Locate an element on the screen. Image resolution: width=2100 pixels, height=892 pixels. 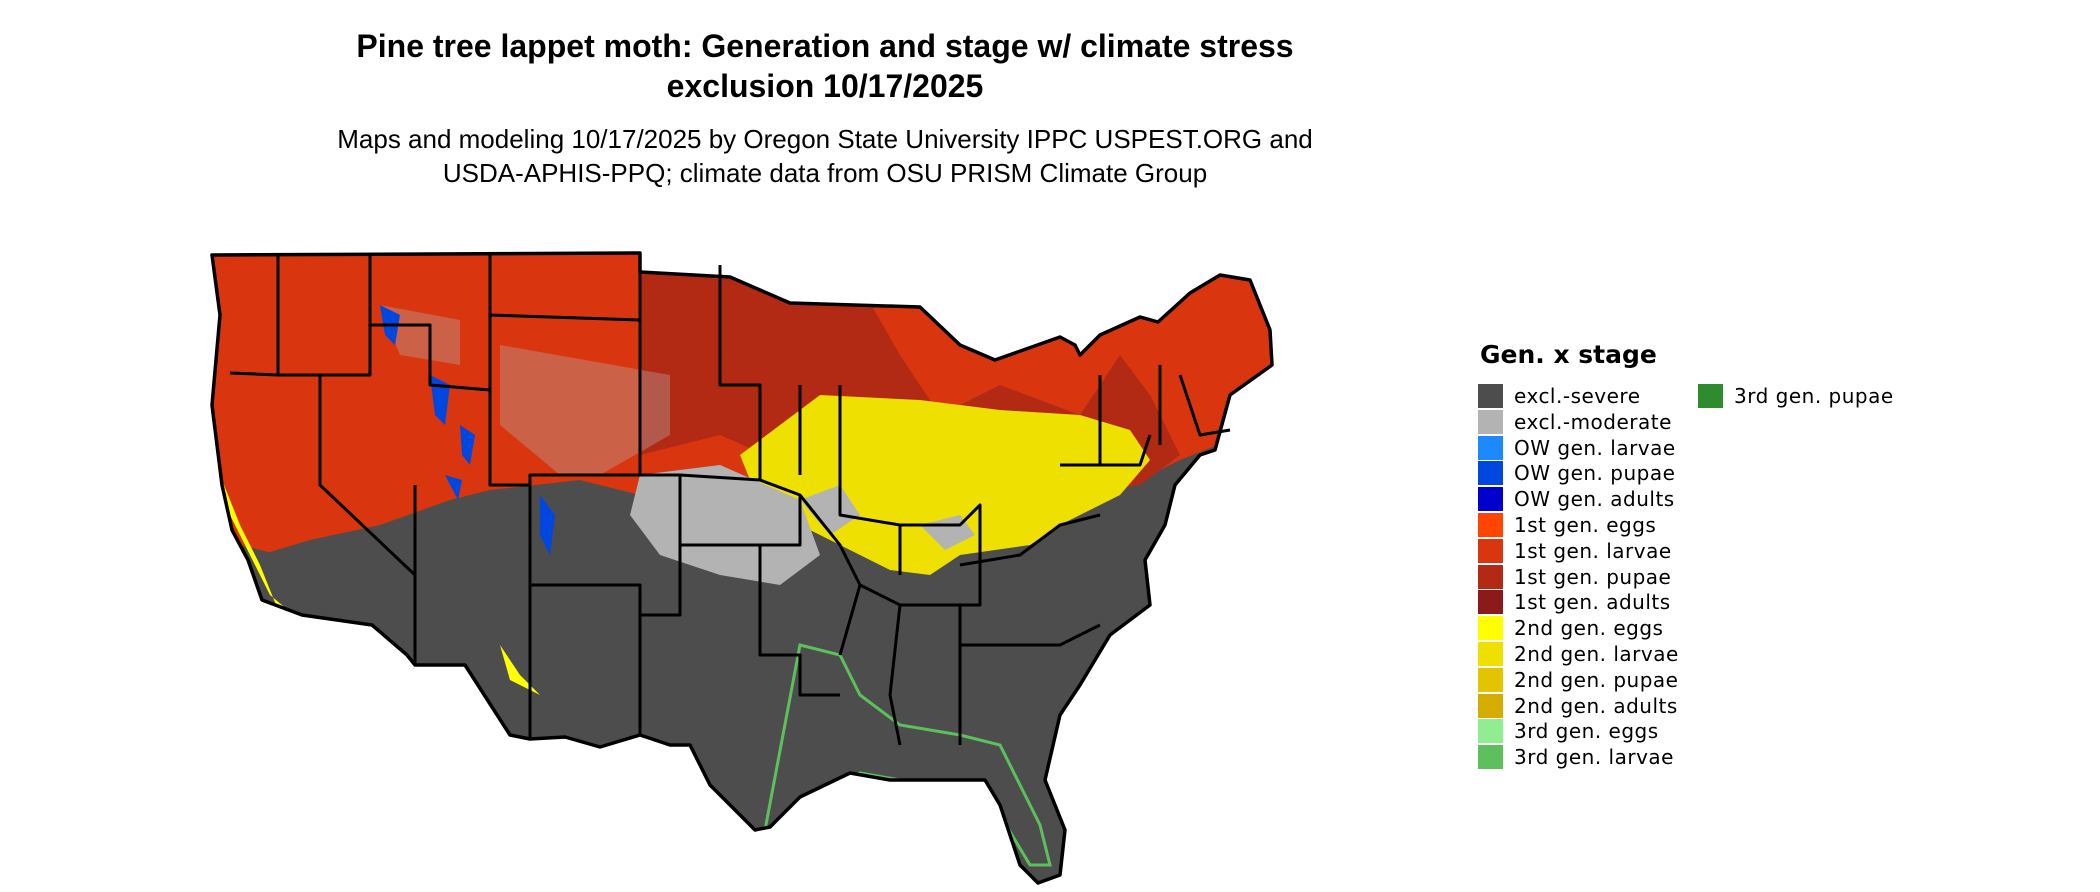
legend-item: 3rd gen. larvae is located at coordinates (1576, 757).